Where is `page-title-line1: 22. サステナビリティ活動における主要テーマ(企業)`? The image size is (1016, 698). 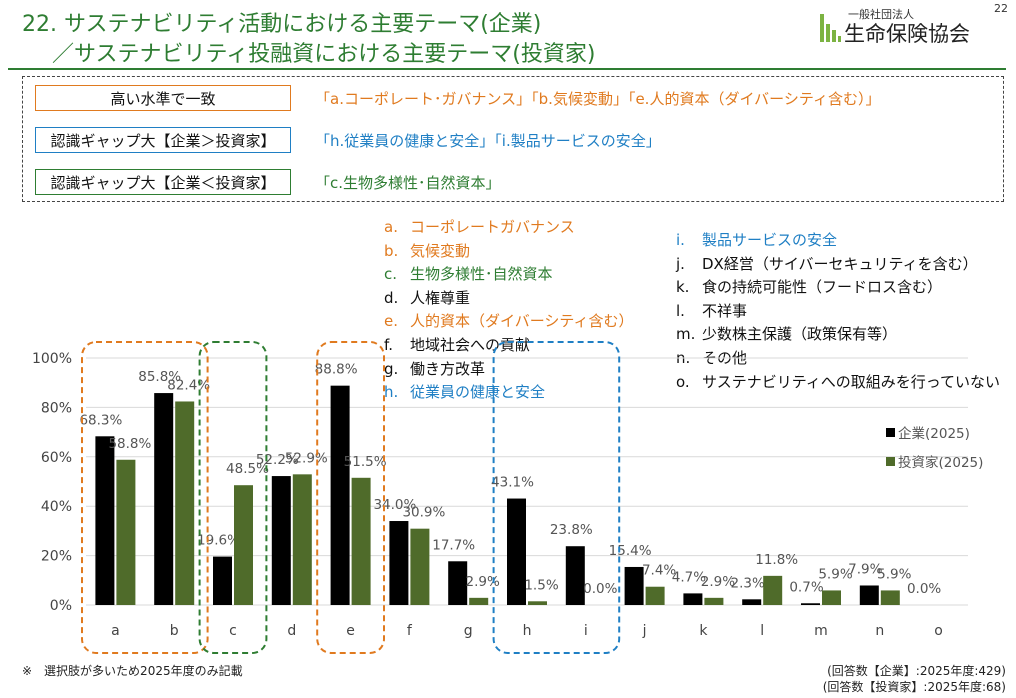 page-title-line1: 22. サステナビリティ活動における主要テーマ(企業) is located at coordinates (282, 24).